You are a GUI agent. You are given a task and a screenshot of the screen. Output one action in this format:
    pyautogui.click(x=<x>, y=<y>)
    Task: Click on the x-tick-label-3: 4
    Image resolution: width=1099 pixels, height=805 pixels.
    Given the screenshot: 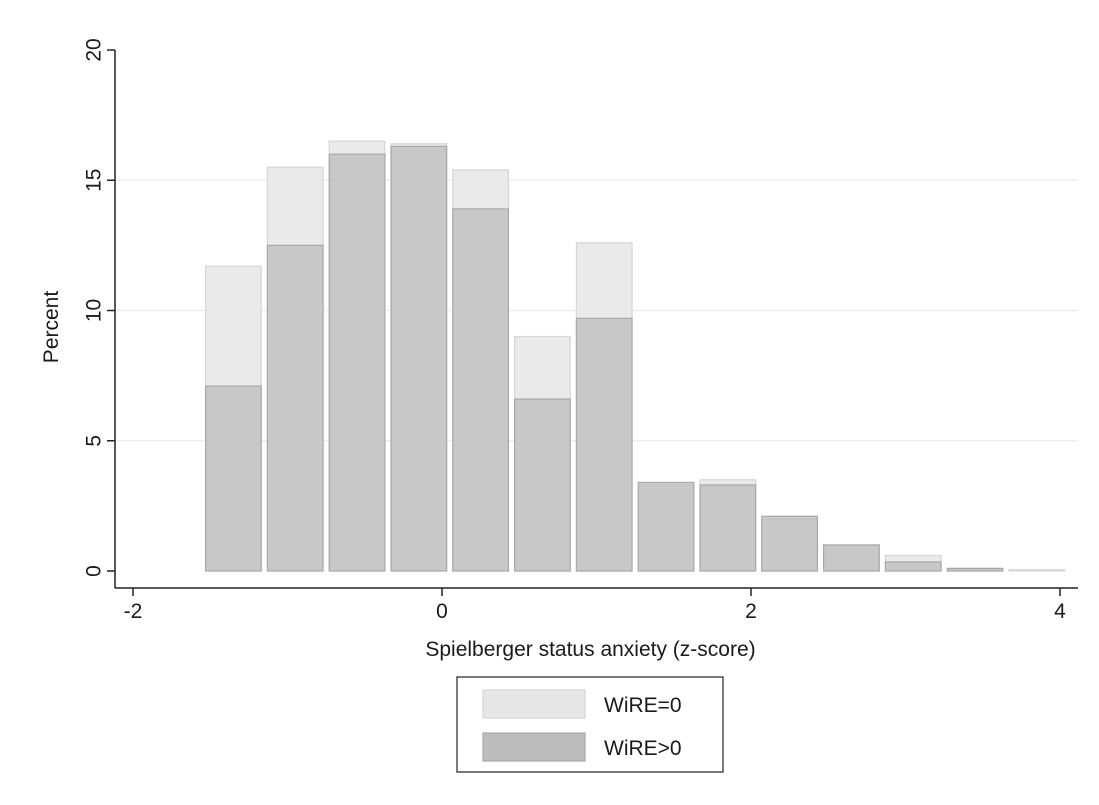 What is the action you would take?
    pyautogui.click(x=1060, y=611)
    